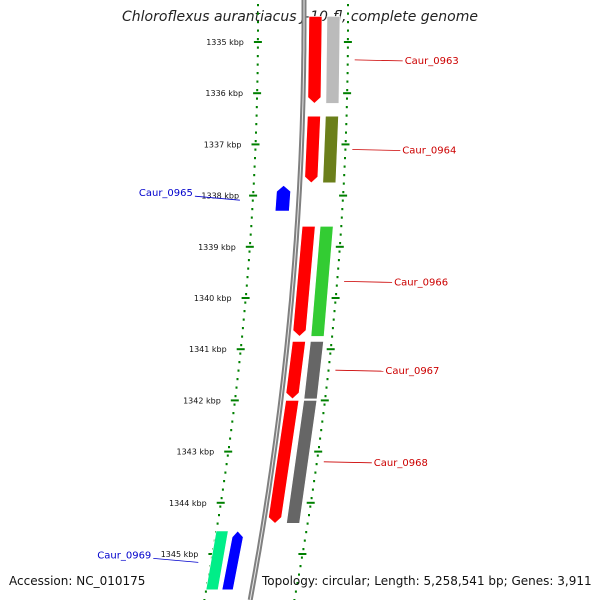  I want to click on gene-label: Caur_0968, so click(401, 463).